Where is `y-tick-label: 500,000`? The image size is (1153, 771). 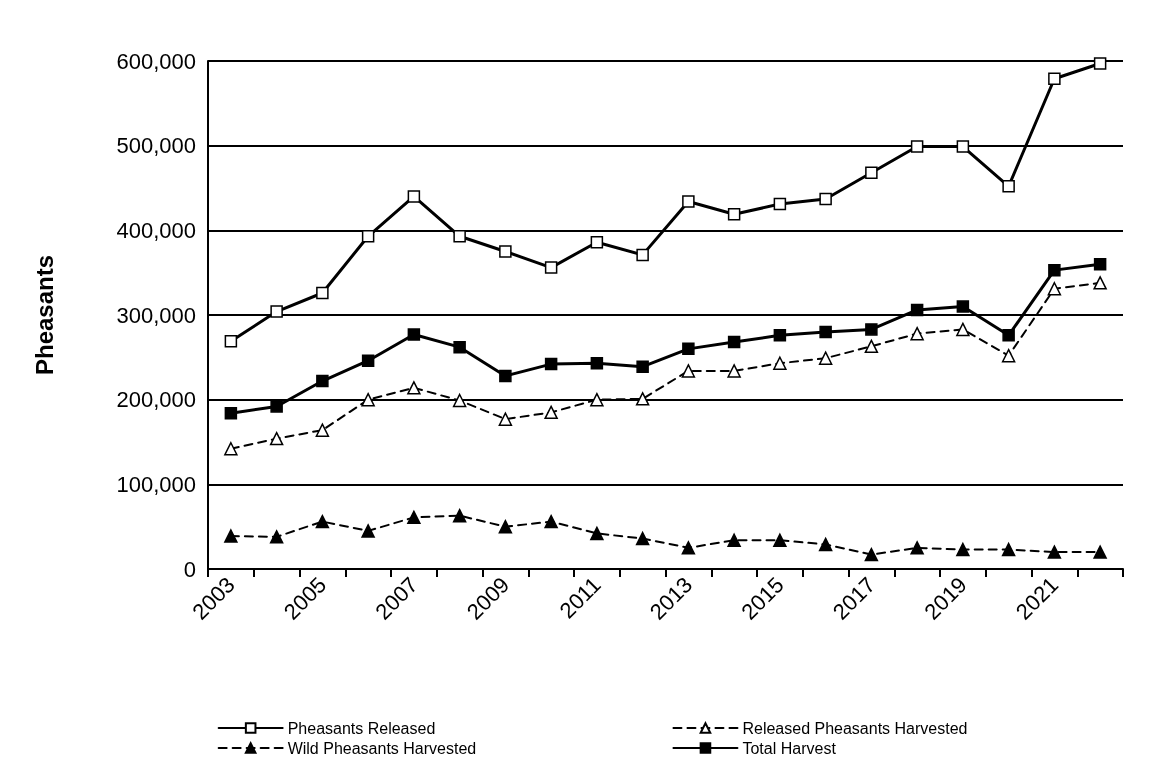
y-tick-label: 500,000 is located at coordinates (156, 146).